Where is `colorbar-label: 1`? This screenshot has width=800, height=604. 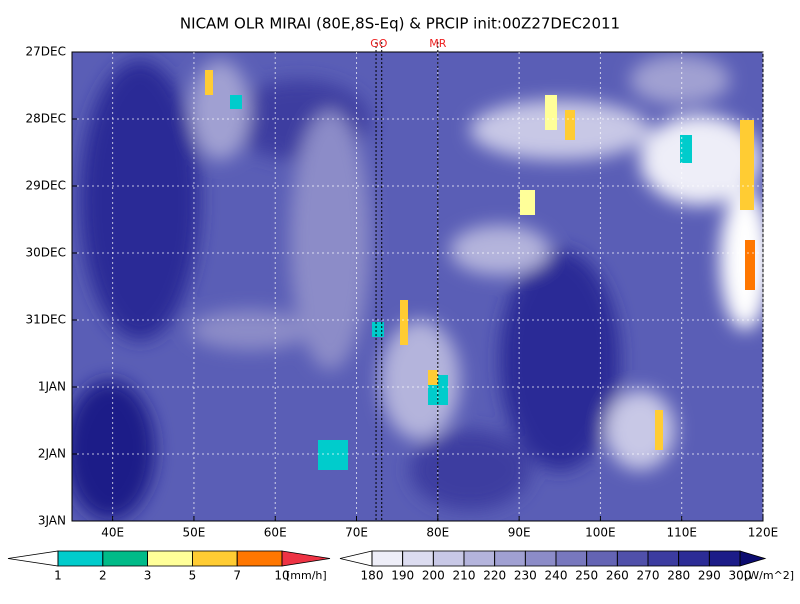
colorbar-label: 1 is located at coordinates (58, 576).